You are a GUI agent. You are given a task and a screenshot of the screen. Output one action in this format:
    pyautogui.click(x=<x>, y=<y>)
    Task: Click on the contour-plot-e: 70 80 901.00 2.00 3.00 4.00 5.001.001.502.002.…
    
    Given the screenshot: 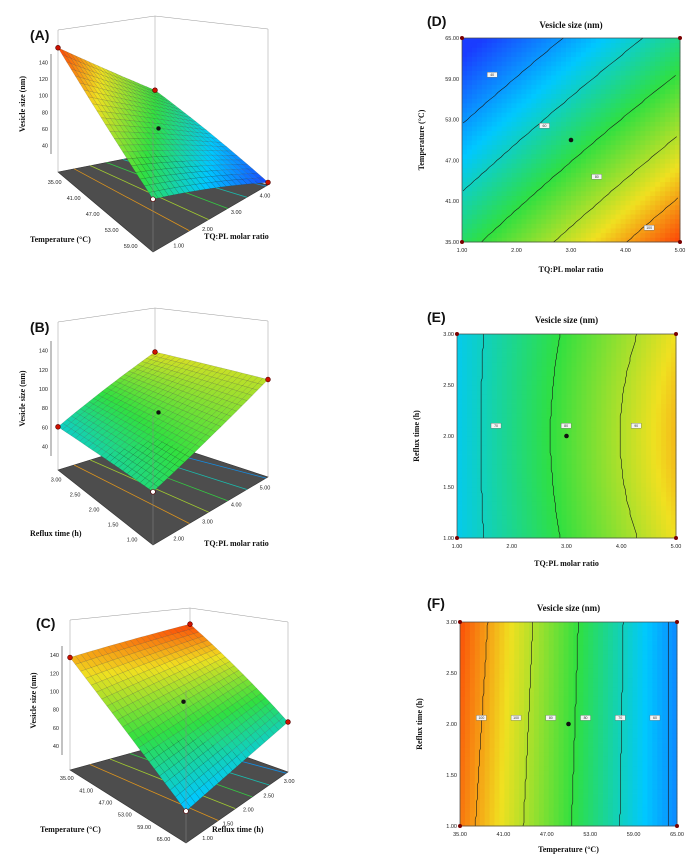 What is the action you would take?
    pyautogui.click(x=546, y=438)
    